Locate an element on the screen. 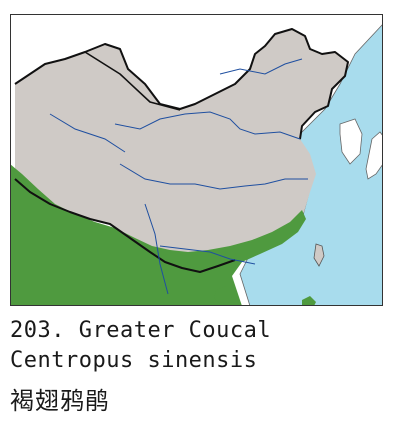  yangtze-river is located at coordinates (213, 176).